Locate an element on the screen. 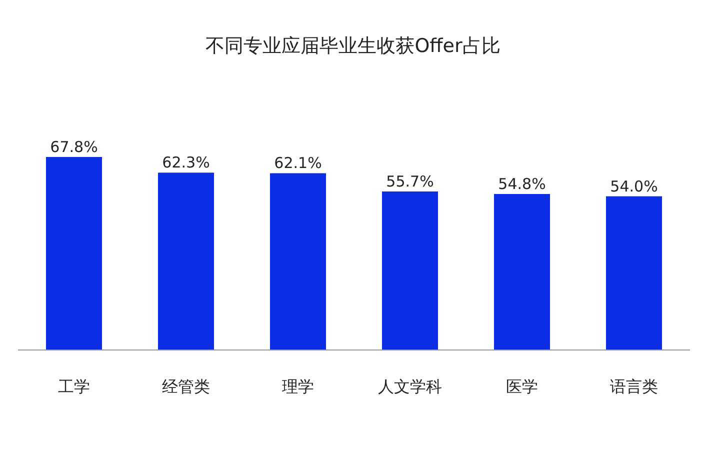  x-tick-label: 理学 is located at coordinates (298, 386).